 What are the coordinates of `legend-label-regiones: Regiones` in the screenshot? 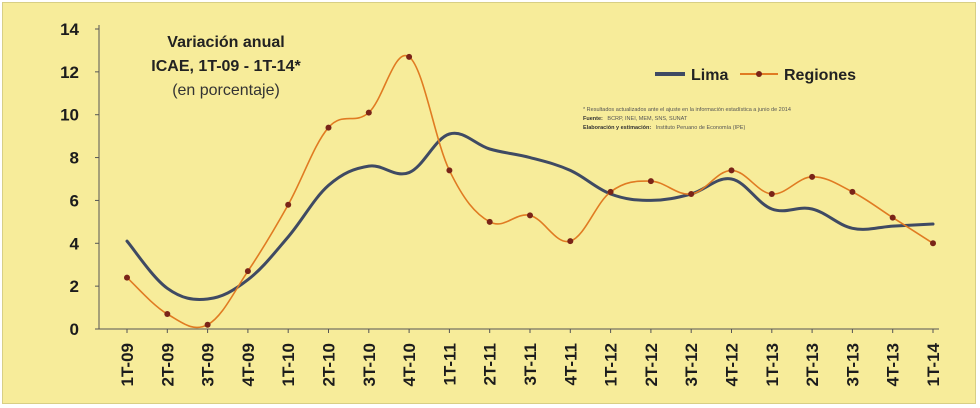 It's located at (820, 75).